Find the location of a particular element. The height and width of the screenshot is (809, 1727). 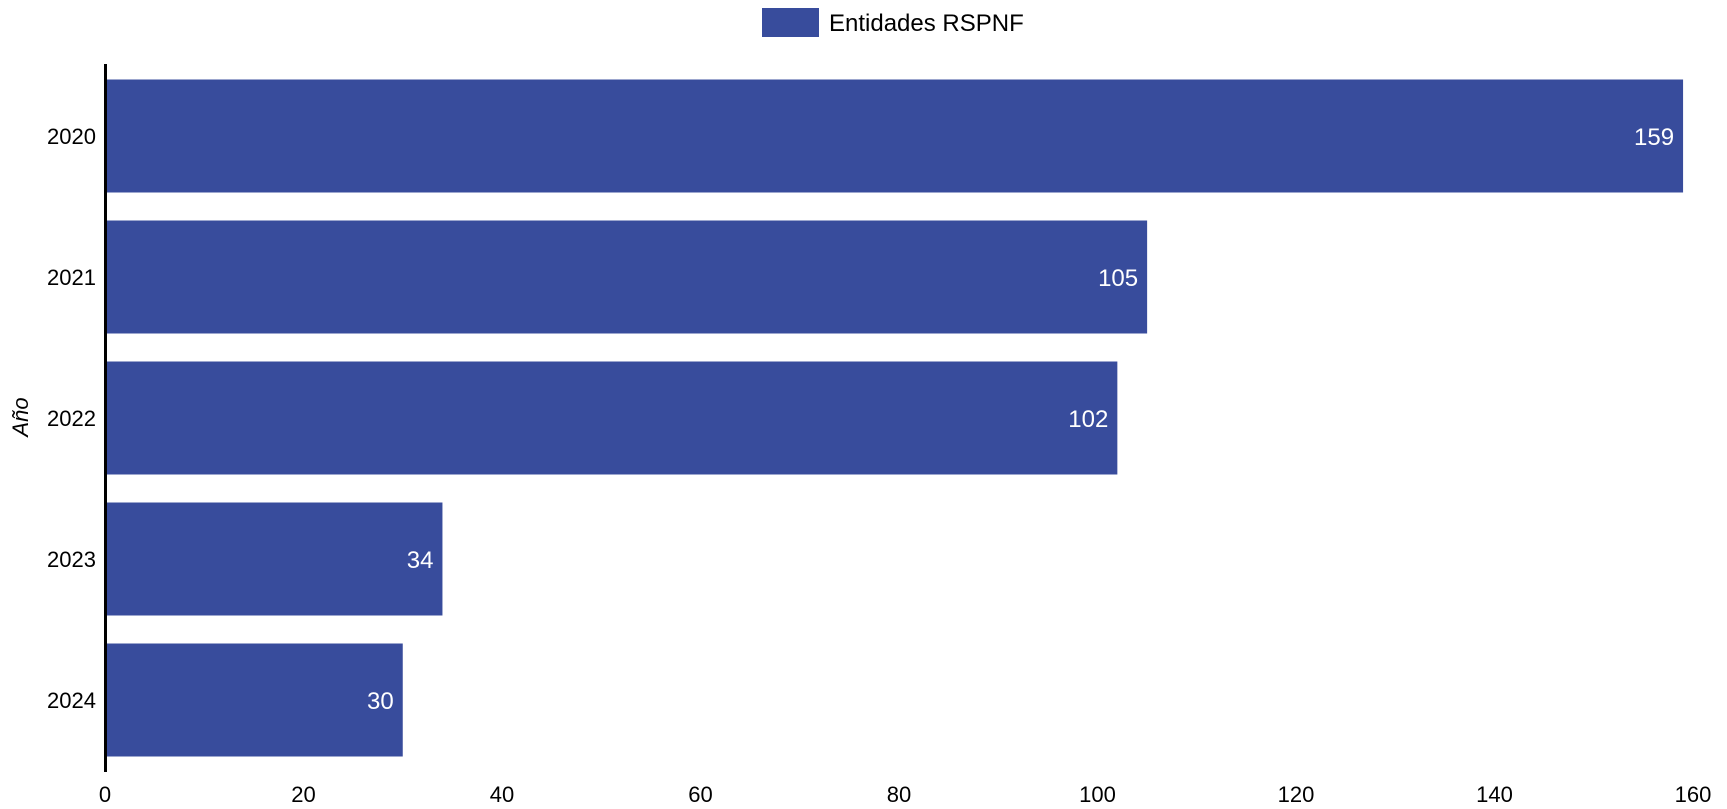

bar-2020 is located at coordinates (894, 136).